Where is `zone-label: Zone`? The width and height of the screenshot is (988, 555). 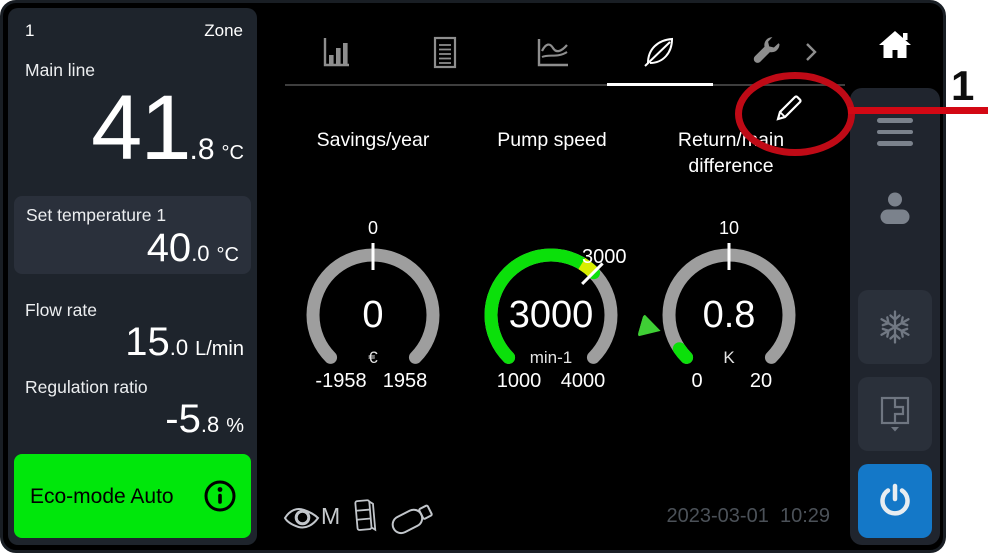 zone-label: Zone is located at coordinates (223, 30).